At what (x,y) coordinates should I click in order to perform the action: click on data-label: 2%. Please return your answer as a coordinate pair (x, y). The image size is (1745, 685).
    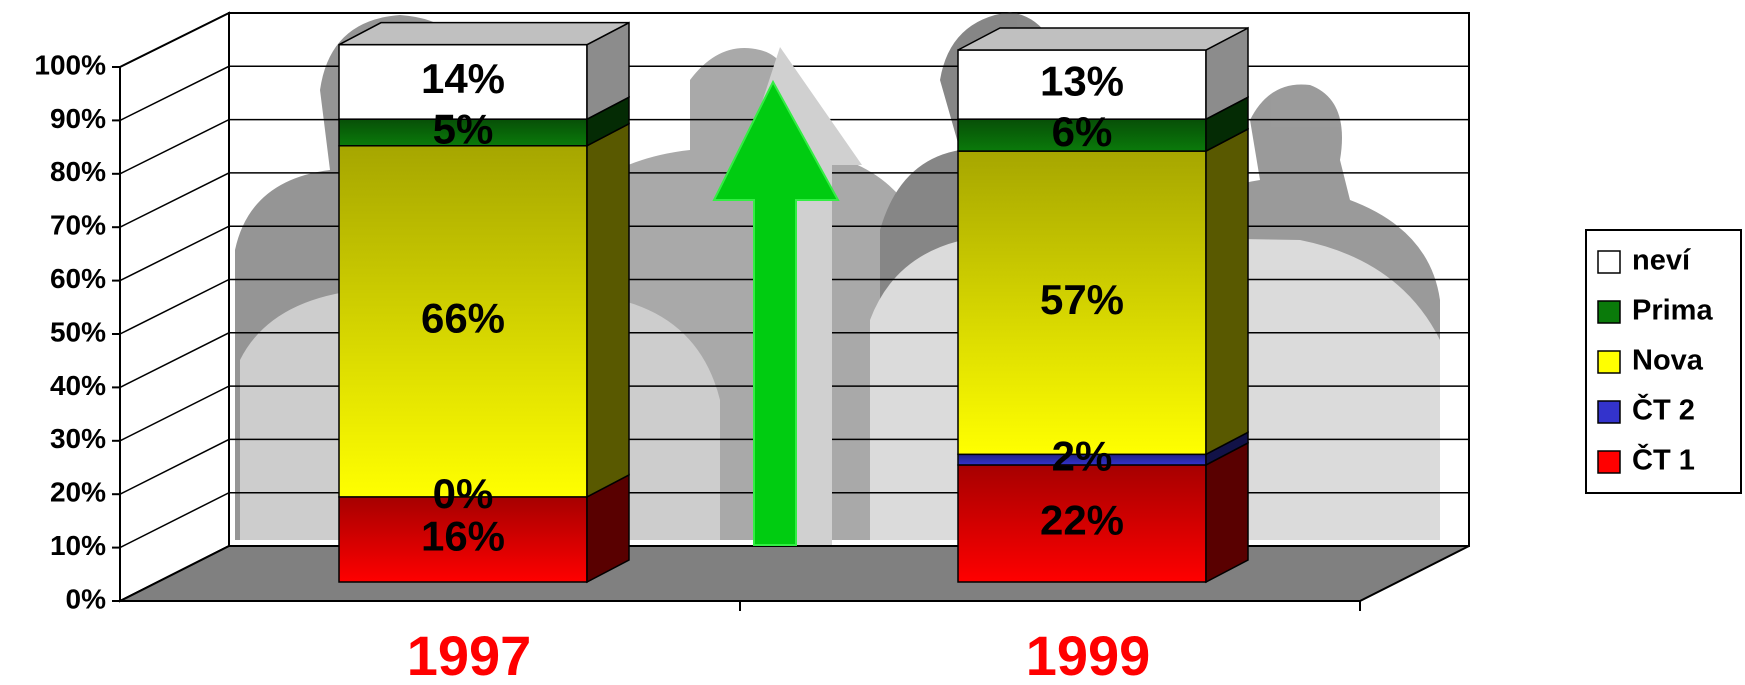
    Looking at the image, I should click on (1082, 456).